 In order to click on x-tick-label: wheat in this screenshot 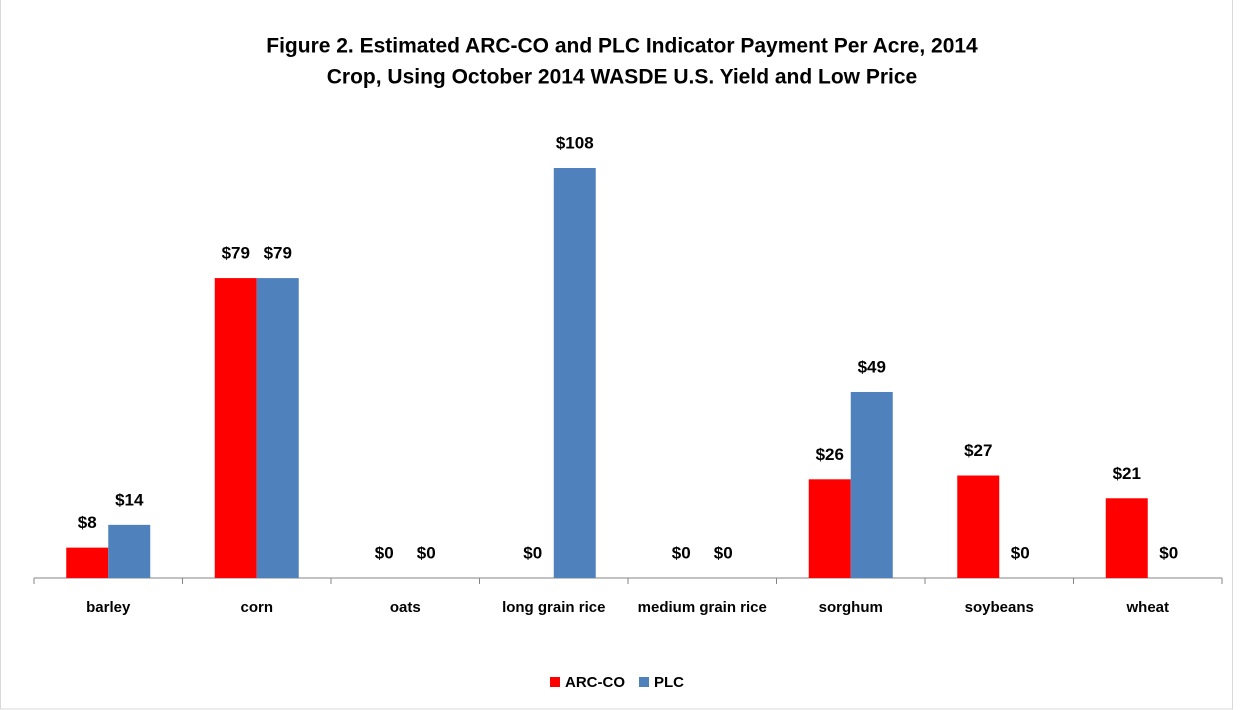, I will do `click(1147, 607)`.